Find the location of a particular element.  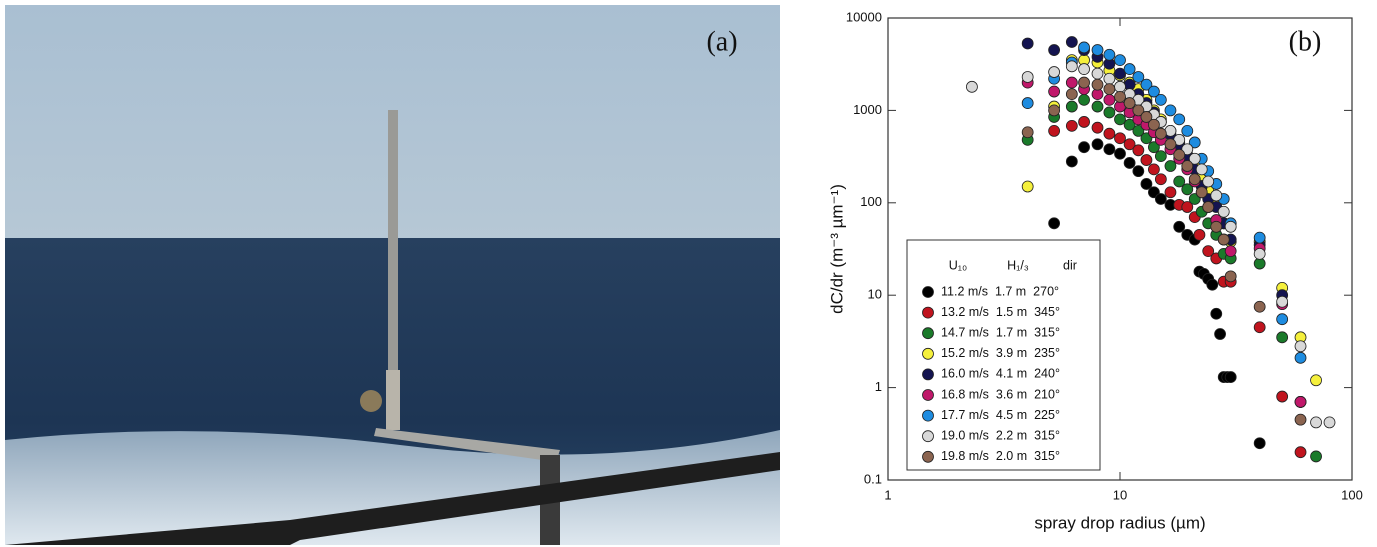

legend-label: 13.2 m/s 1.5 m 345° is located at coordinates (1000, 312).